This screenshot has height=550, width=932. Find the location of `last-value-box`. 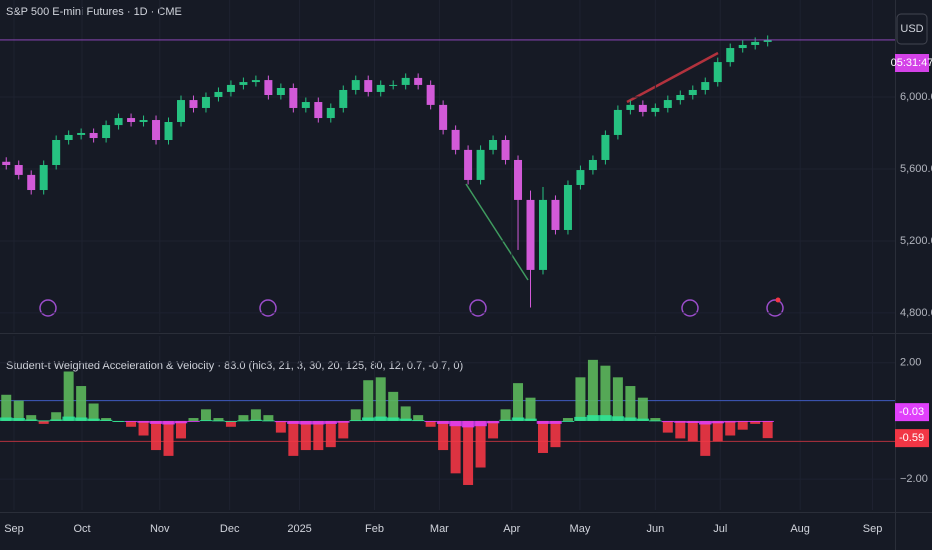

last-value-box is located at coordinates (912, 438).